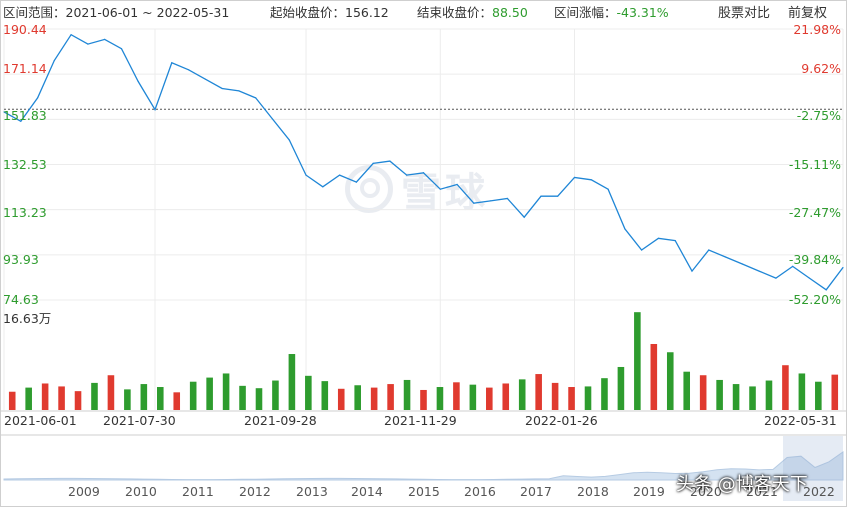 Image resolution: width=847 pixels, height=507 pixels. Describe the element at coordinates (25, 115) in the screenshot. I see `y-tick-left-2: 151.83` at that location.